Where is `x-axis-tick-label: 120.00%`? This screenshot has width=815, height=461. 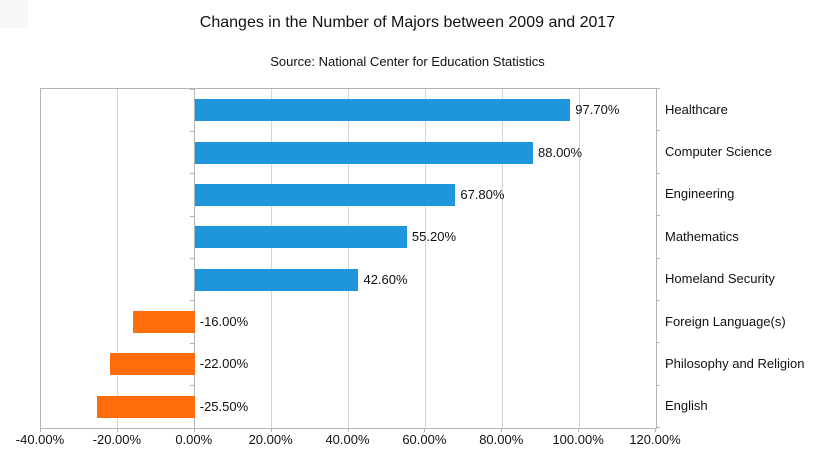 x-axis-tick-label: 120.00% is located at coordinates (655, 439).